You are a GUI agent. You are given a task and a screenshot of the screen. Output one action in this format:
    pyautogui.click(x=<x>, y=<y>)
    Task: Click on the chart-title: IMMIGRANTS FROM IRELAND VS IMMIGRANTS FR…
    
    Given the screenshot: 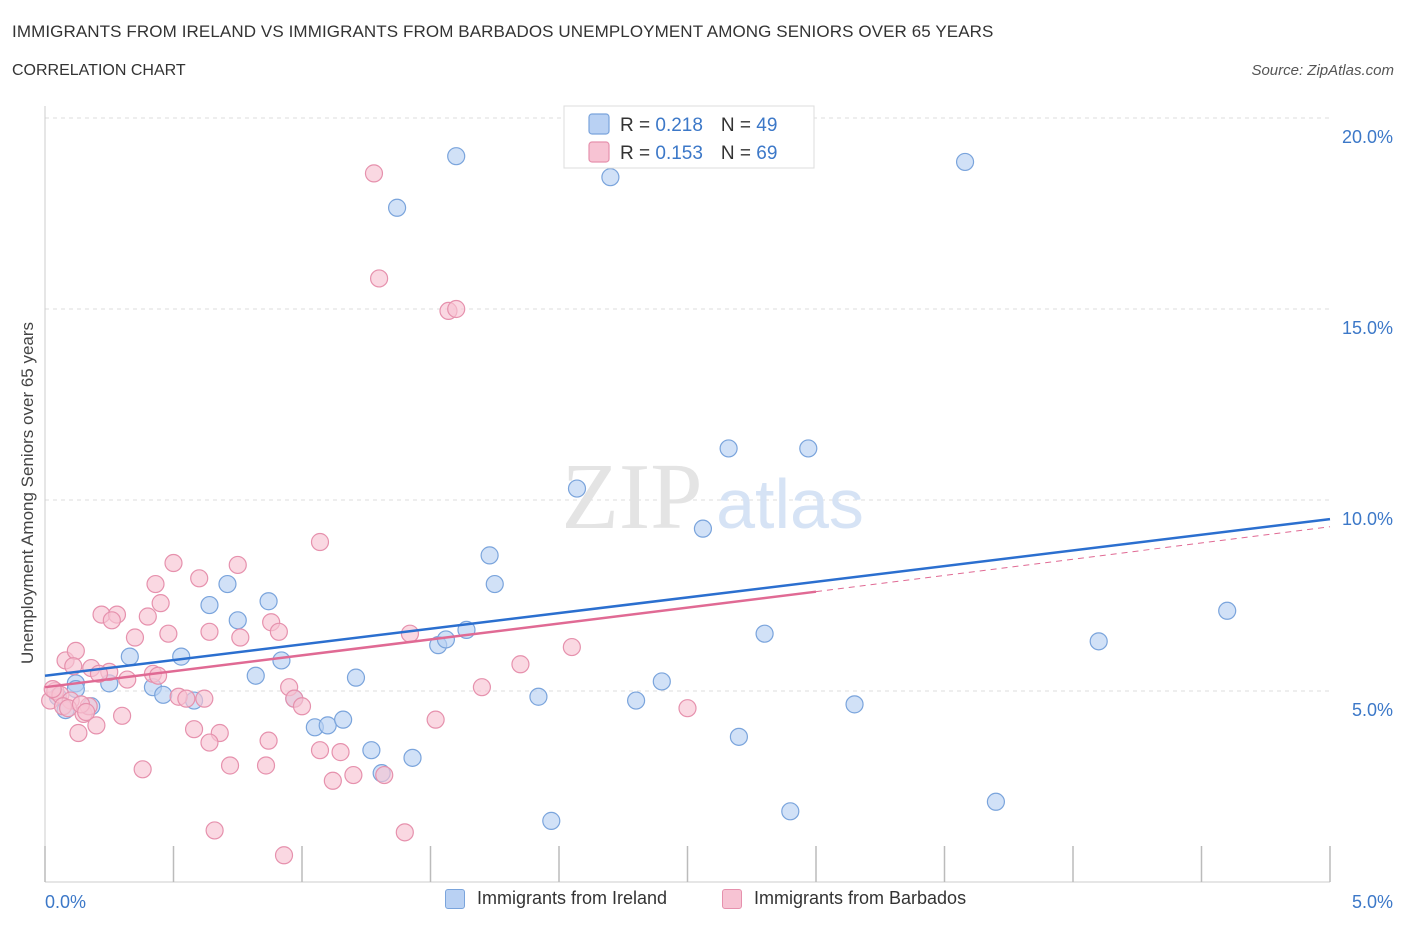 What is the action you would take?
    pyautogui.click(x=503, y=31)
    